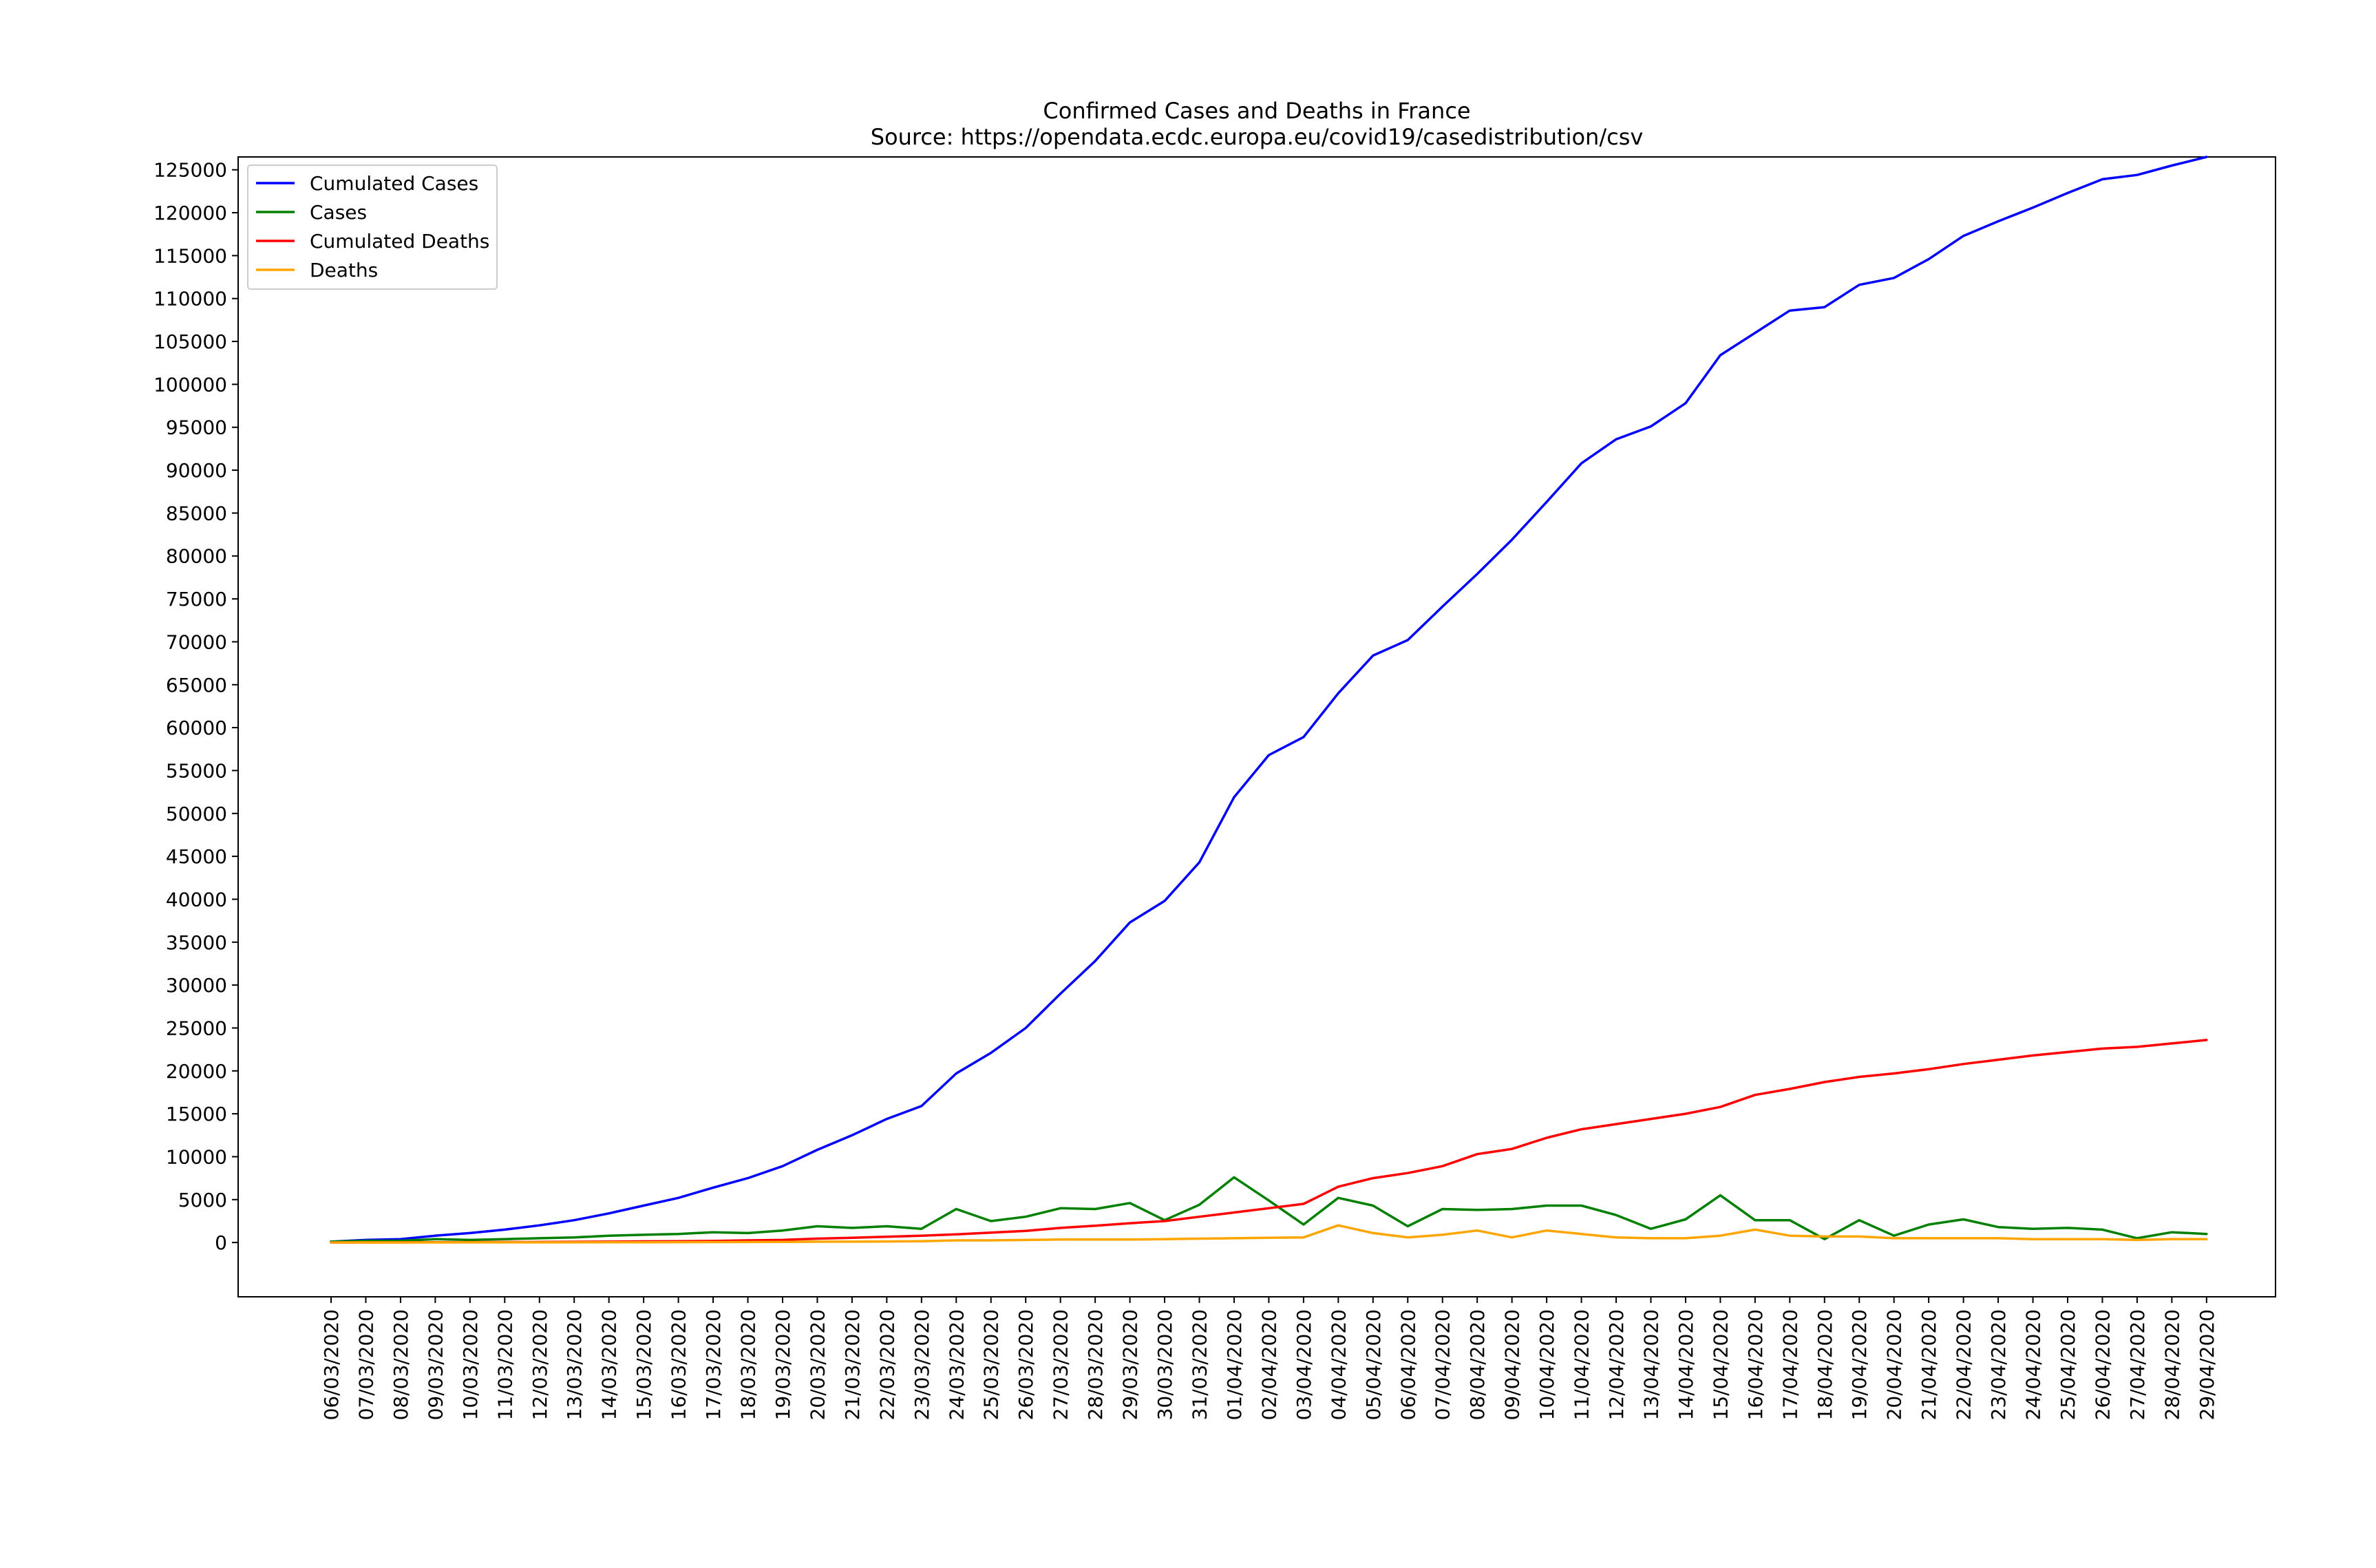 The height and width of the screenshot is (1568, 2376). I want to click on chart-title: Confirmed Cases and Deaths in France, so click(1256, 111).